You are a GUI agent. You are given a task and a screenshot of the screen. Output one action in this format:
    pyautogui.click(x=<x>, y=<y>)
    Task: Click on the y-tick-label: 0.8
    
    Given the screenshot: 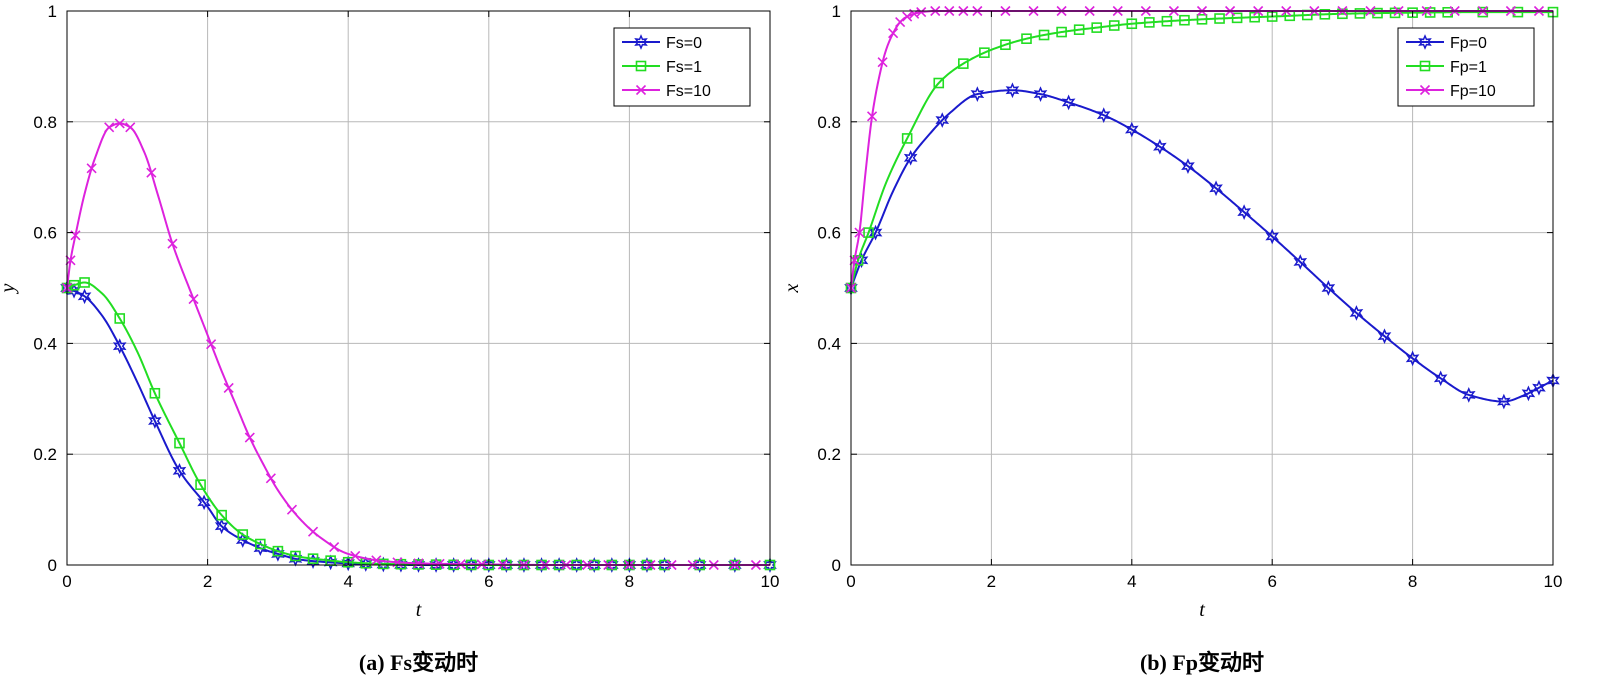 What is the action you would take?
    pyautogui.click(x=45, y=122)
    